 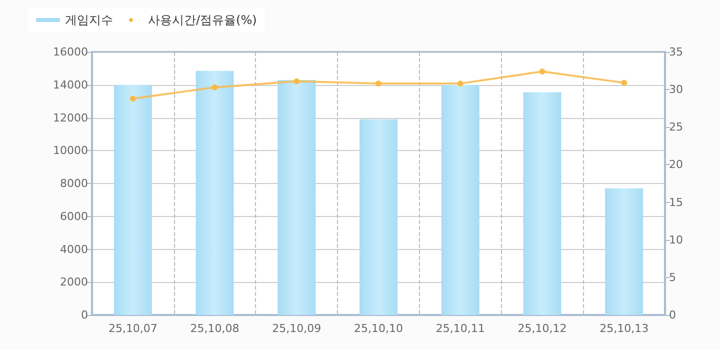 I want to click on y-tick-label: 6000, so click(x=74, y=216).